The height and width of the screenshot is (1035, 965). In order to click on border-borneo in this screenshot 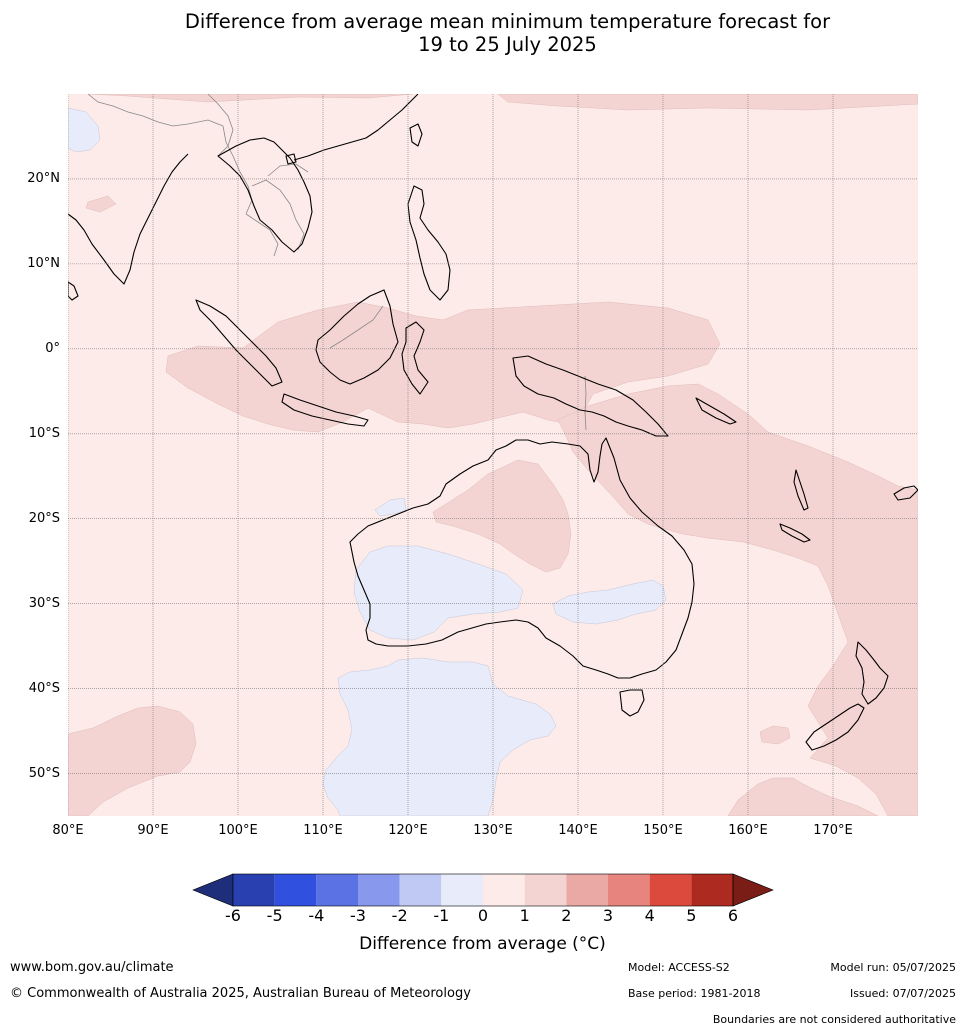, I will do `click(356, 327)`.